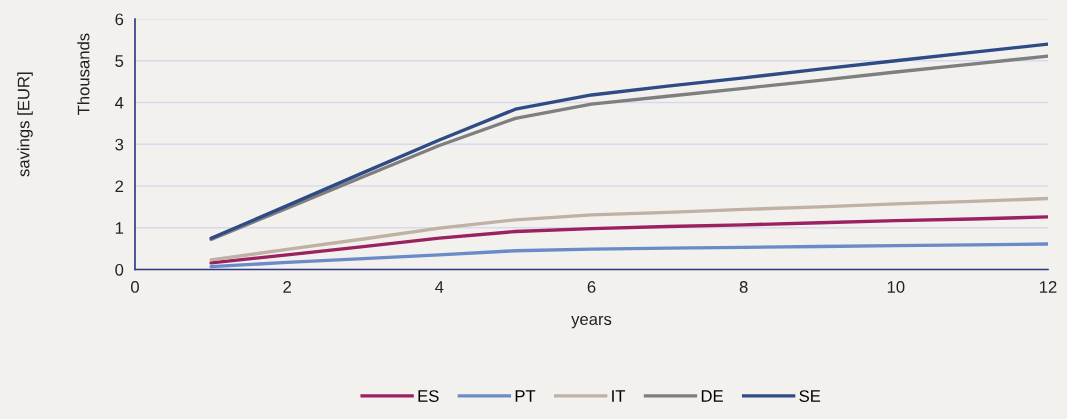 This screenshot has width=1067, height=419. I want to click on legend-label: SE, so click(810, 396).